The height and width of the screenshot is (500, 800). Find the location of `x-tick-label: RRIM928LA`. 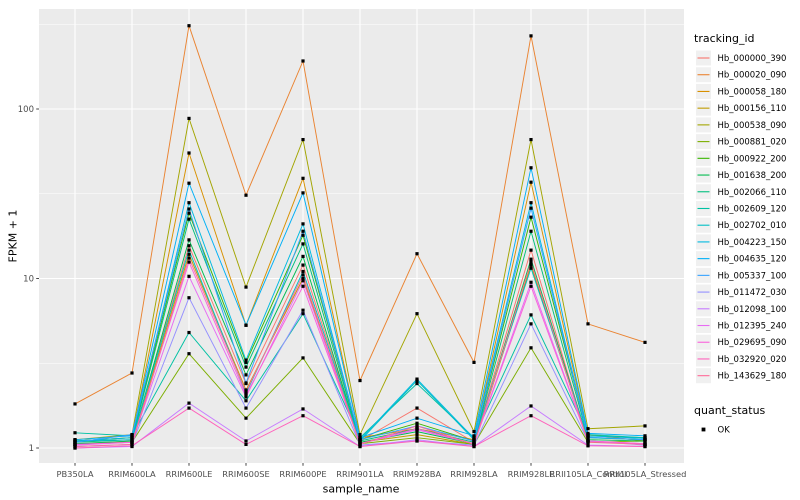

x-tick-label: RRIM928LA is located at coordinates (474, 474).